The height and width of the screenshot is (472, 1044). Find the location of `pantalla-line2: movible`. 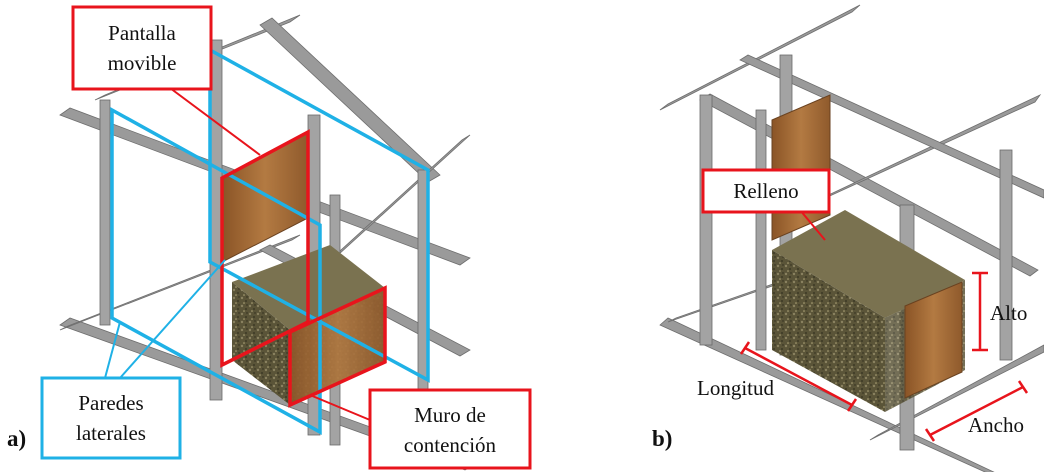

pantalla-line2: movible is located at coordinates (142, 63).